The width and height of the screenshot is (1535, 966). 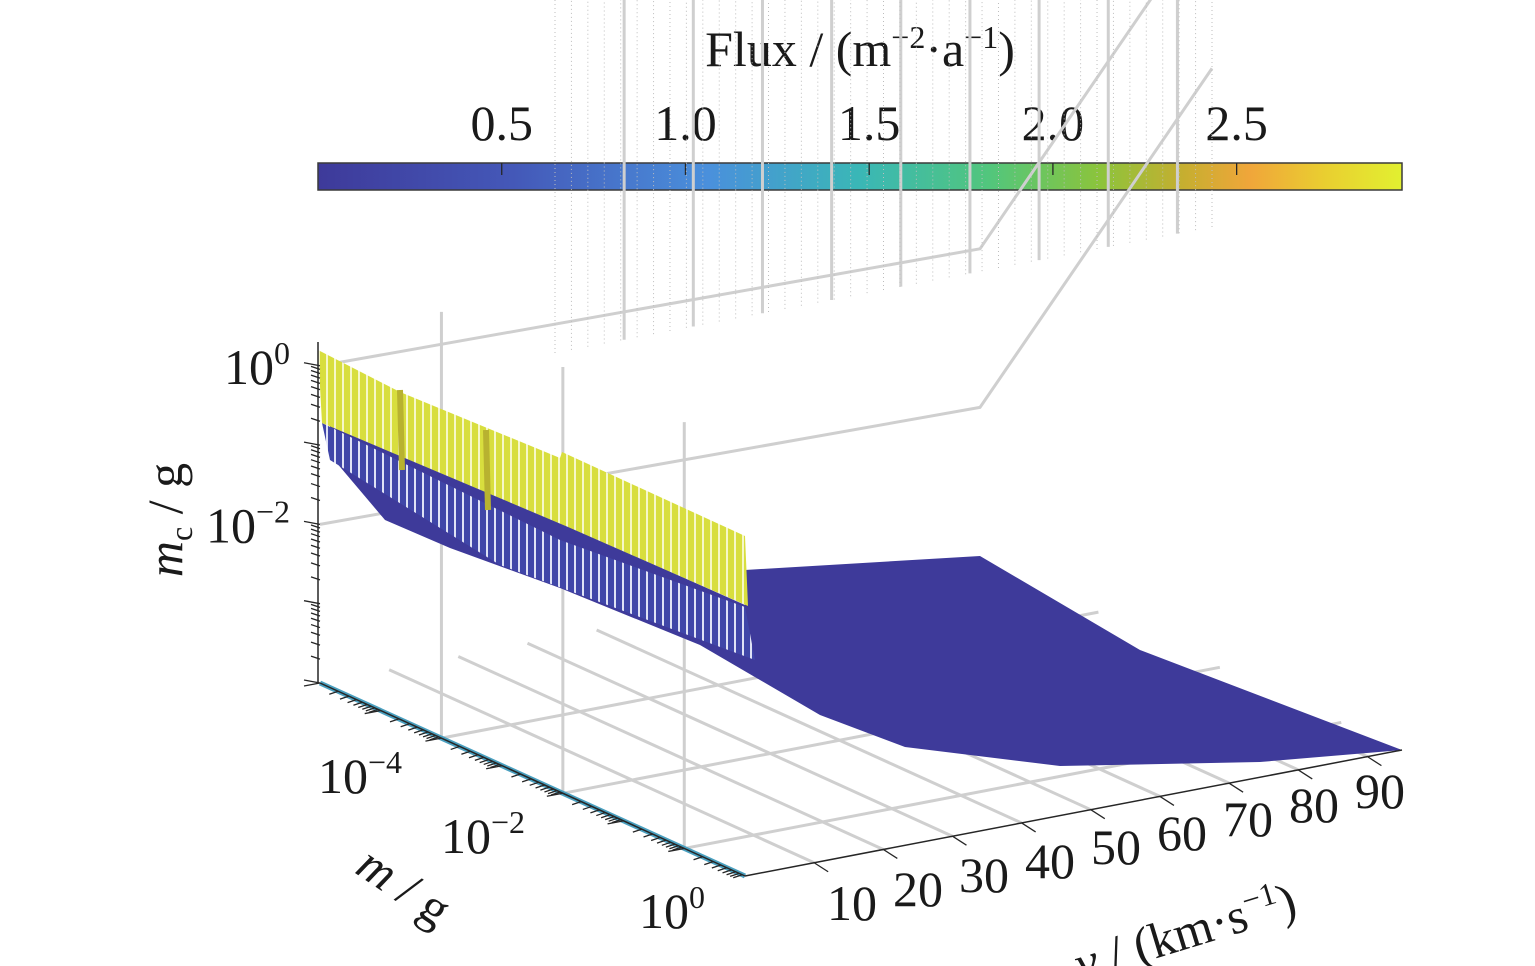 What do you see at coordinates (501, 123) in the screenshot?
I see `colorbar-tick-label: 0.5` at bounding box center [501, 123].